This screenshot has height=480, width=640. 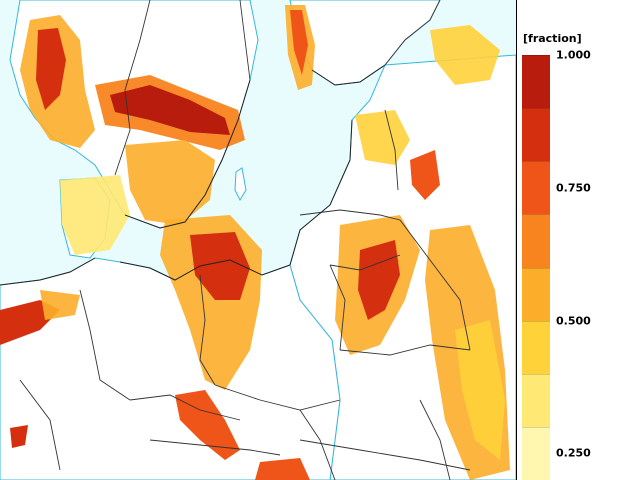 I want to click on field-northeast, so click(x=465, y=55).